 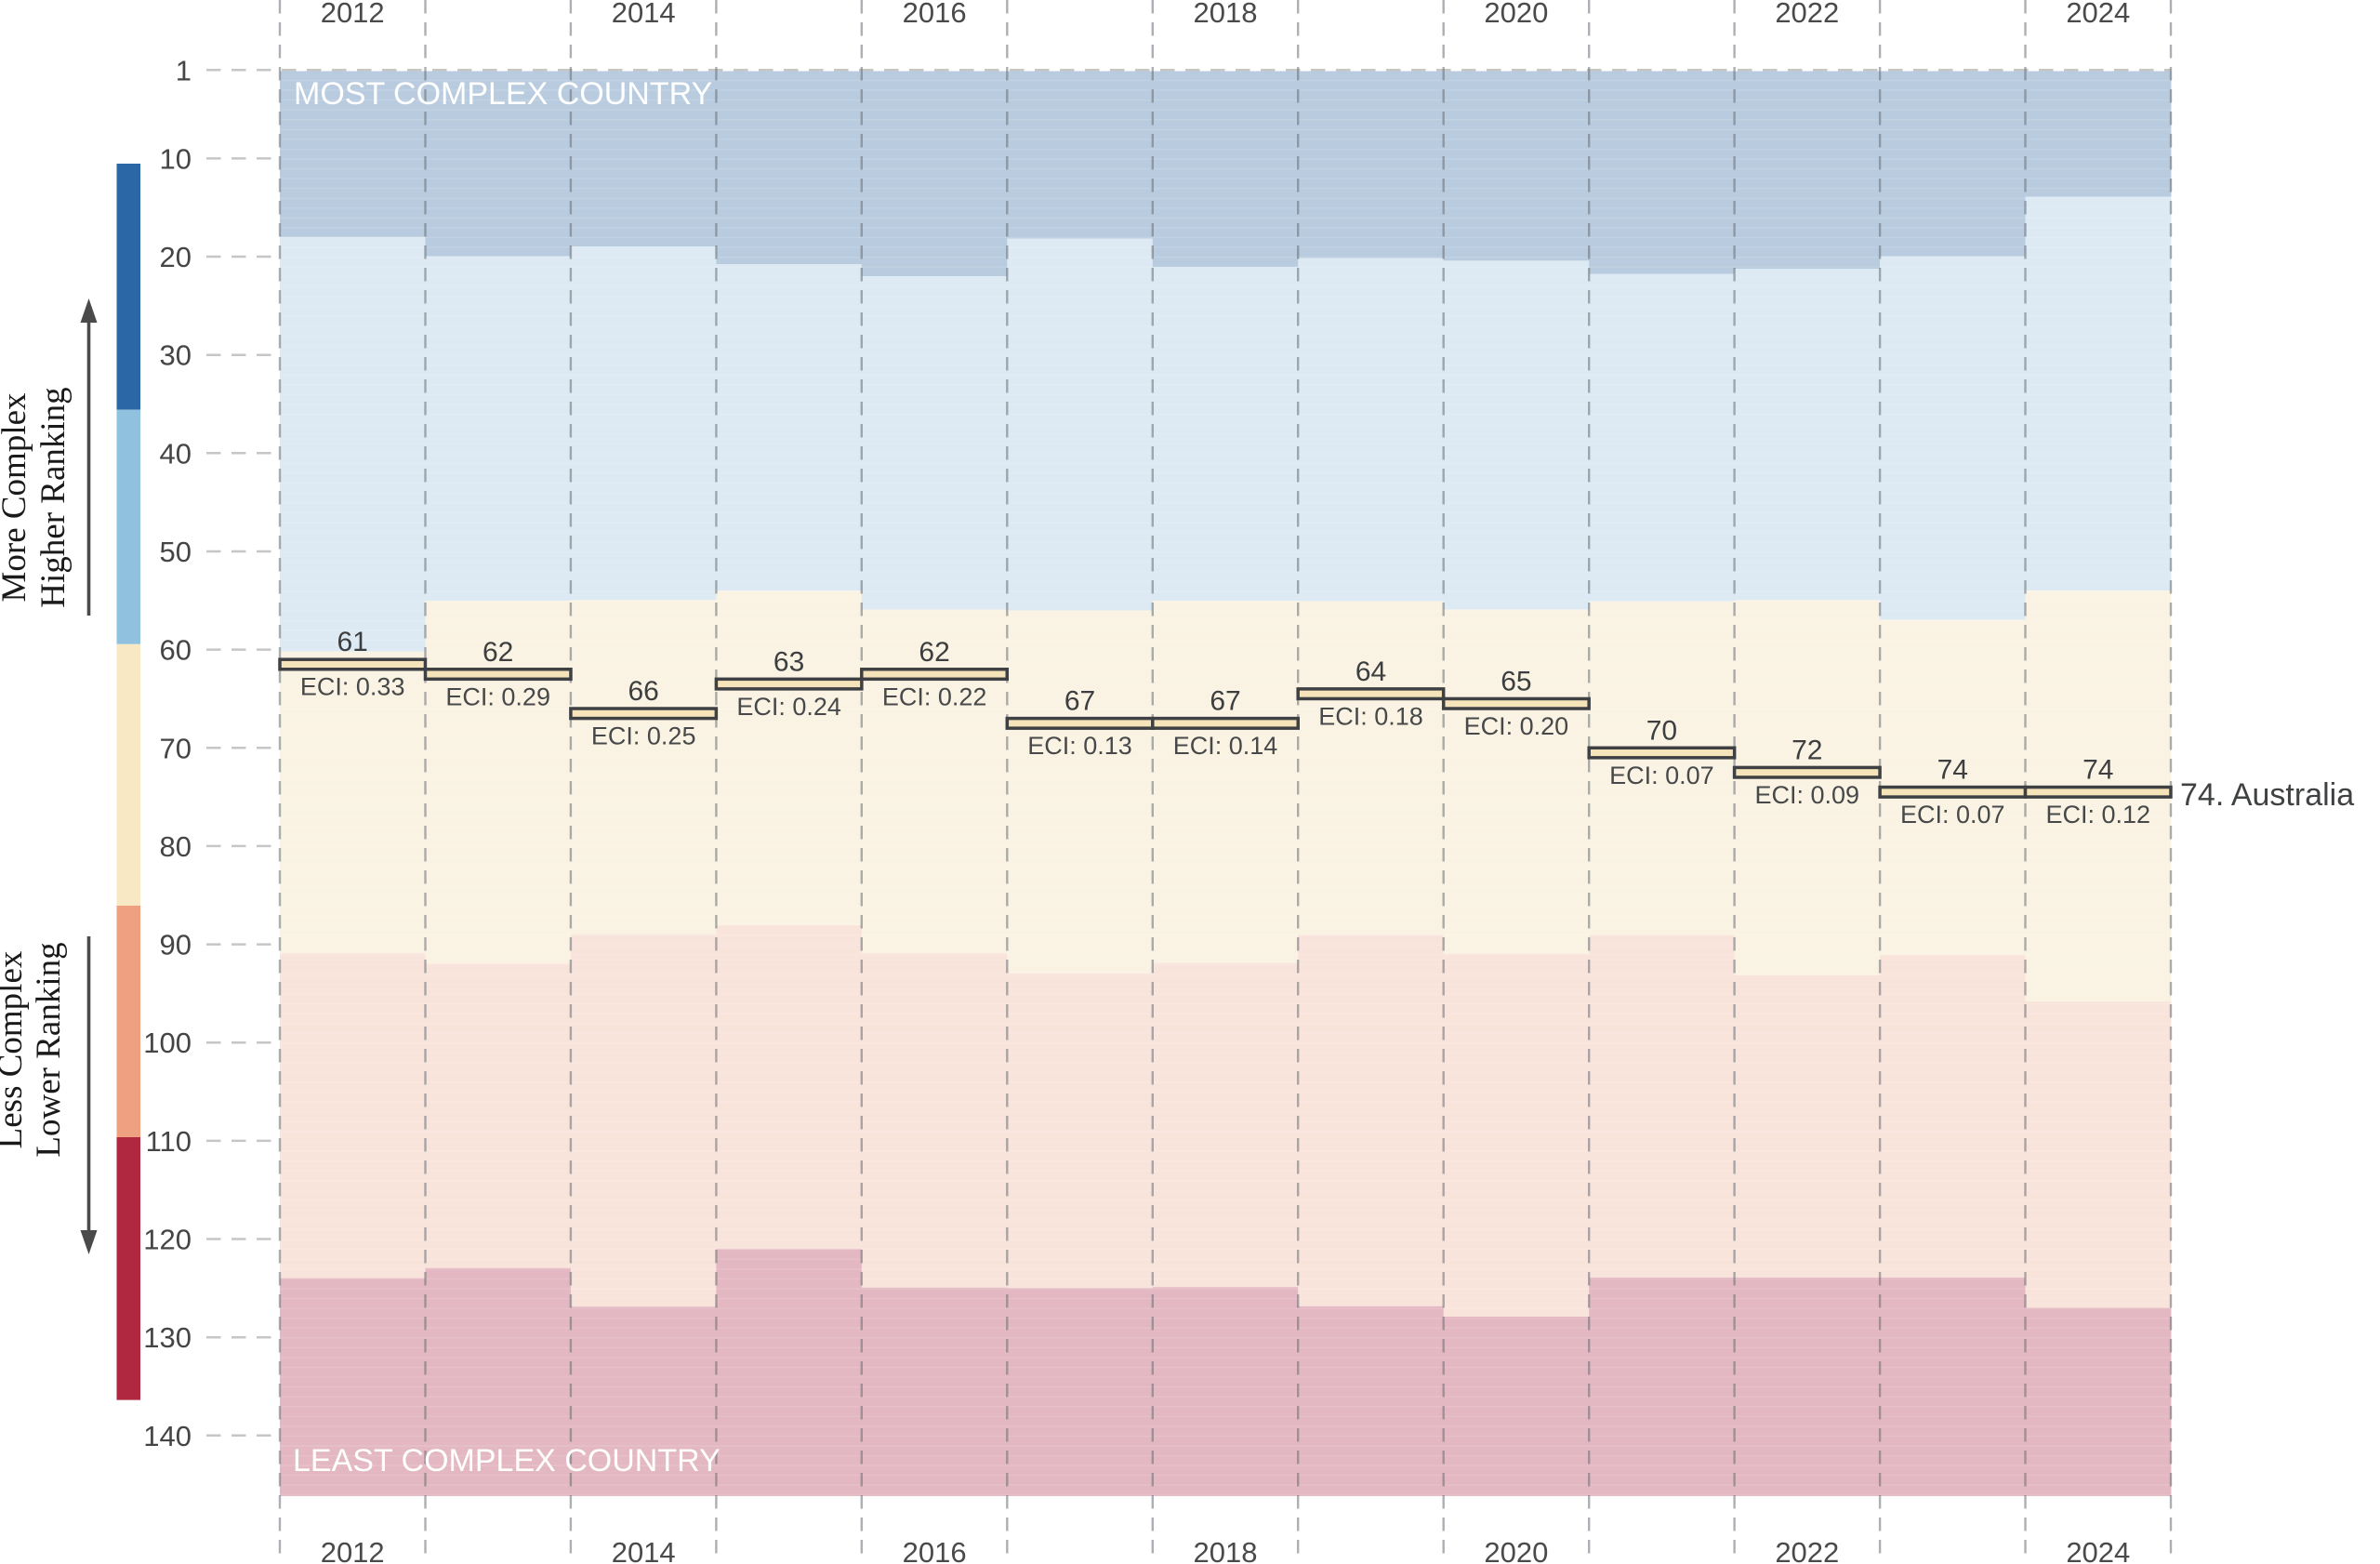 I want to click on svg-text: ECI: 0.20, so click(x=1516, y=726).